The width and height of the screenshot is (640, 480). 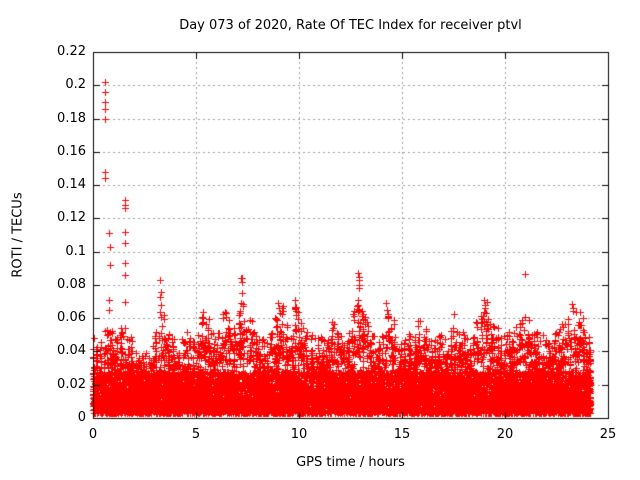 What do you see at coordinates (71, 217) in the screenshot?
I see `y-tick-label: 0.12` at bounding box center [71, 217].